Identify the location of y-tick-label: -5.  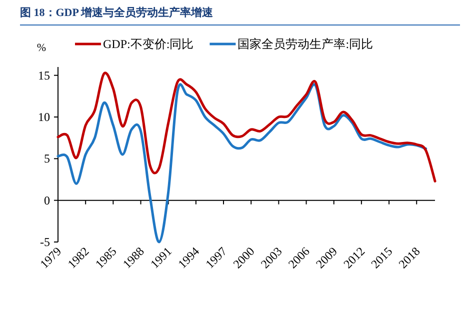
(45, 242).